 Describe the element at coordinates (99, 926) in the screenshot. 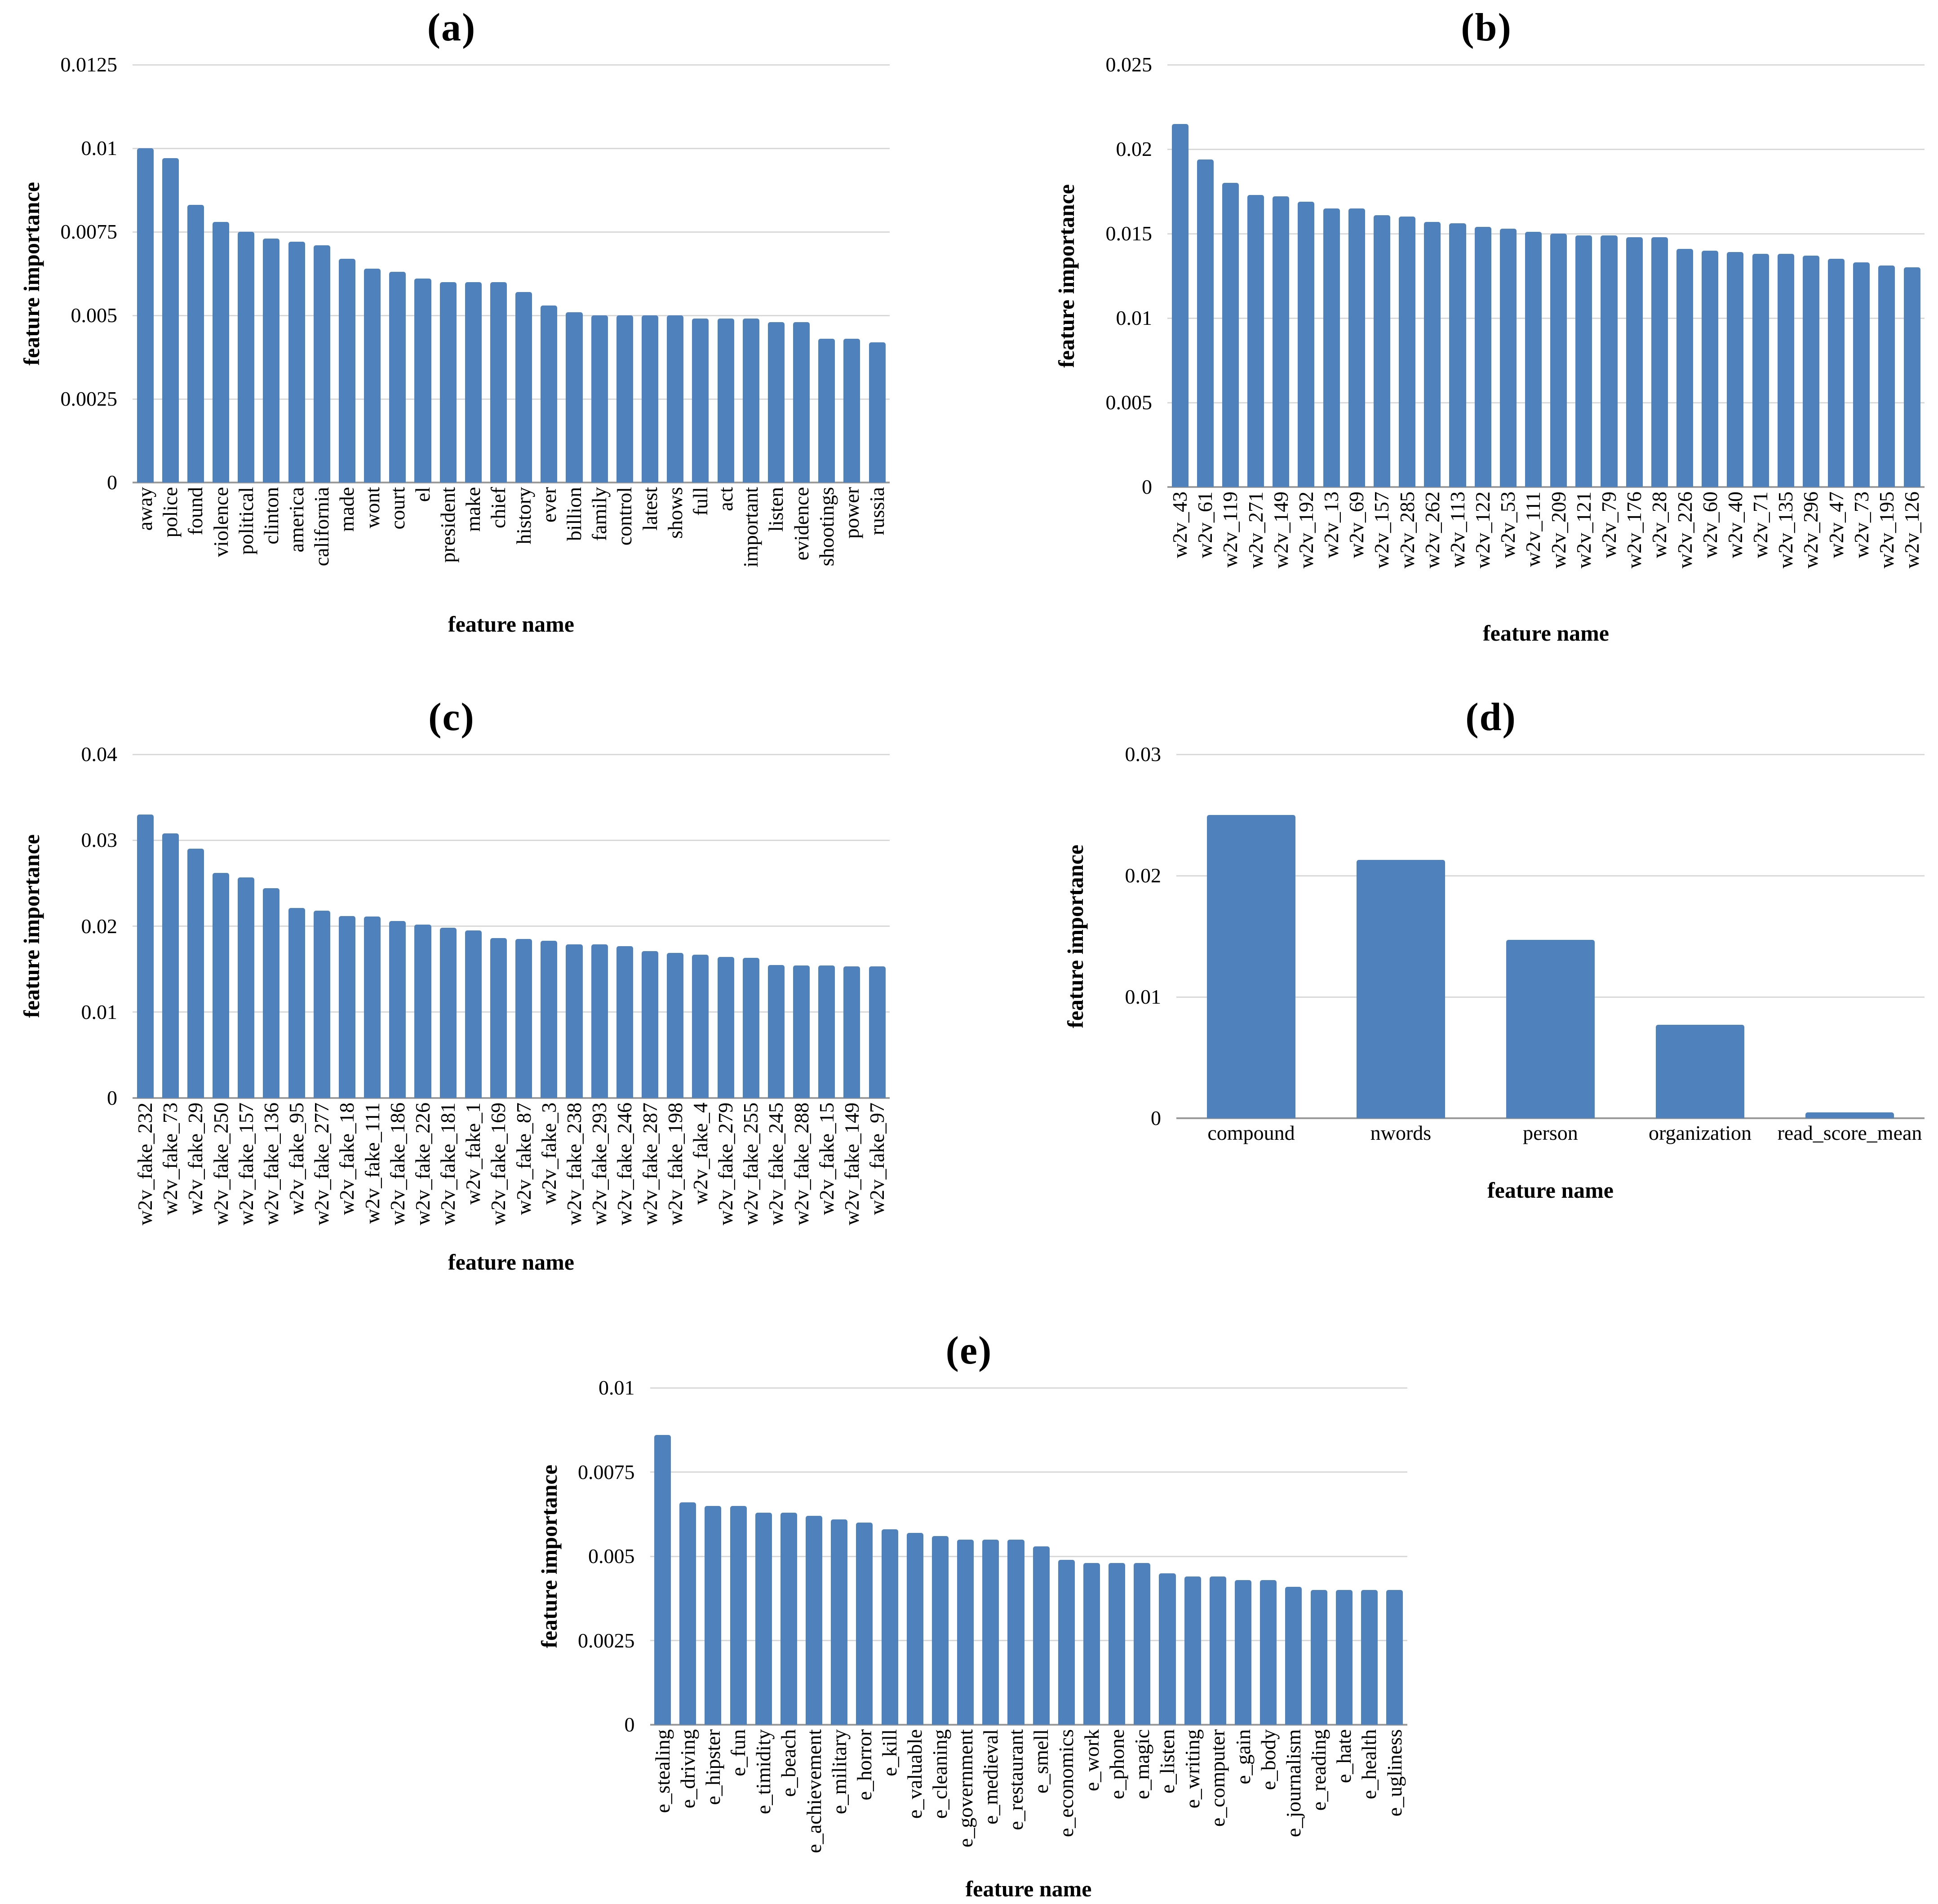

I see `y-tick-label: 0.02` at that location.